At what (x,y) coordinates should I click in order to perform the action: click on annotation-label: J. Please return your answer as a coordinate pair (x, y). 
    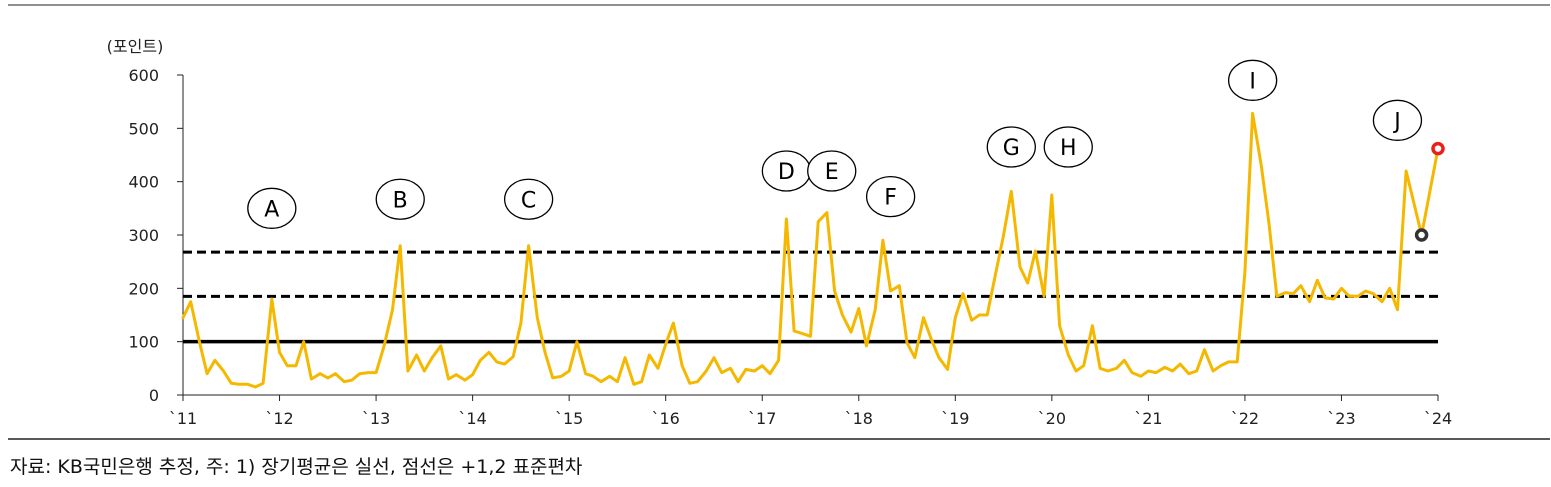
    Looking at the image, I should click on (1396, 121).